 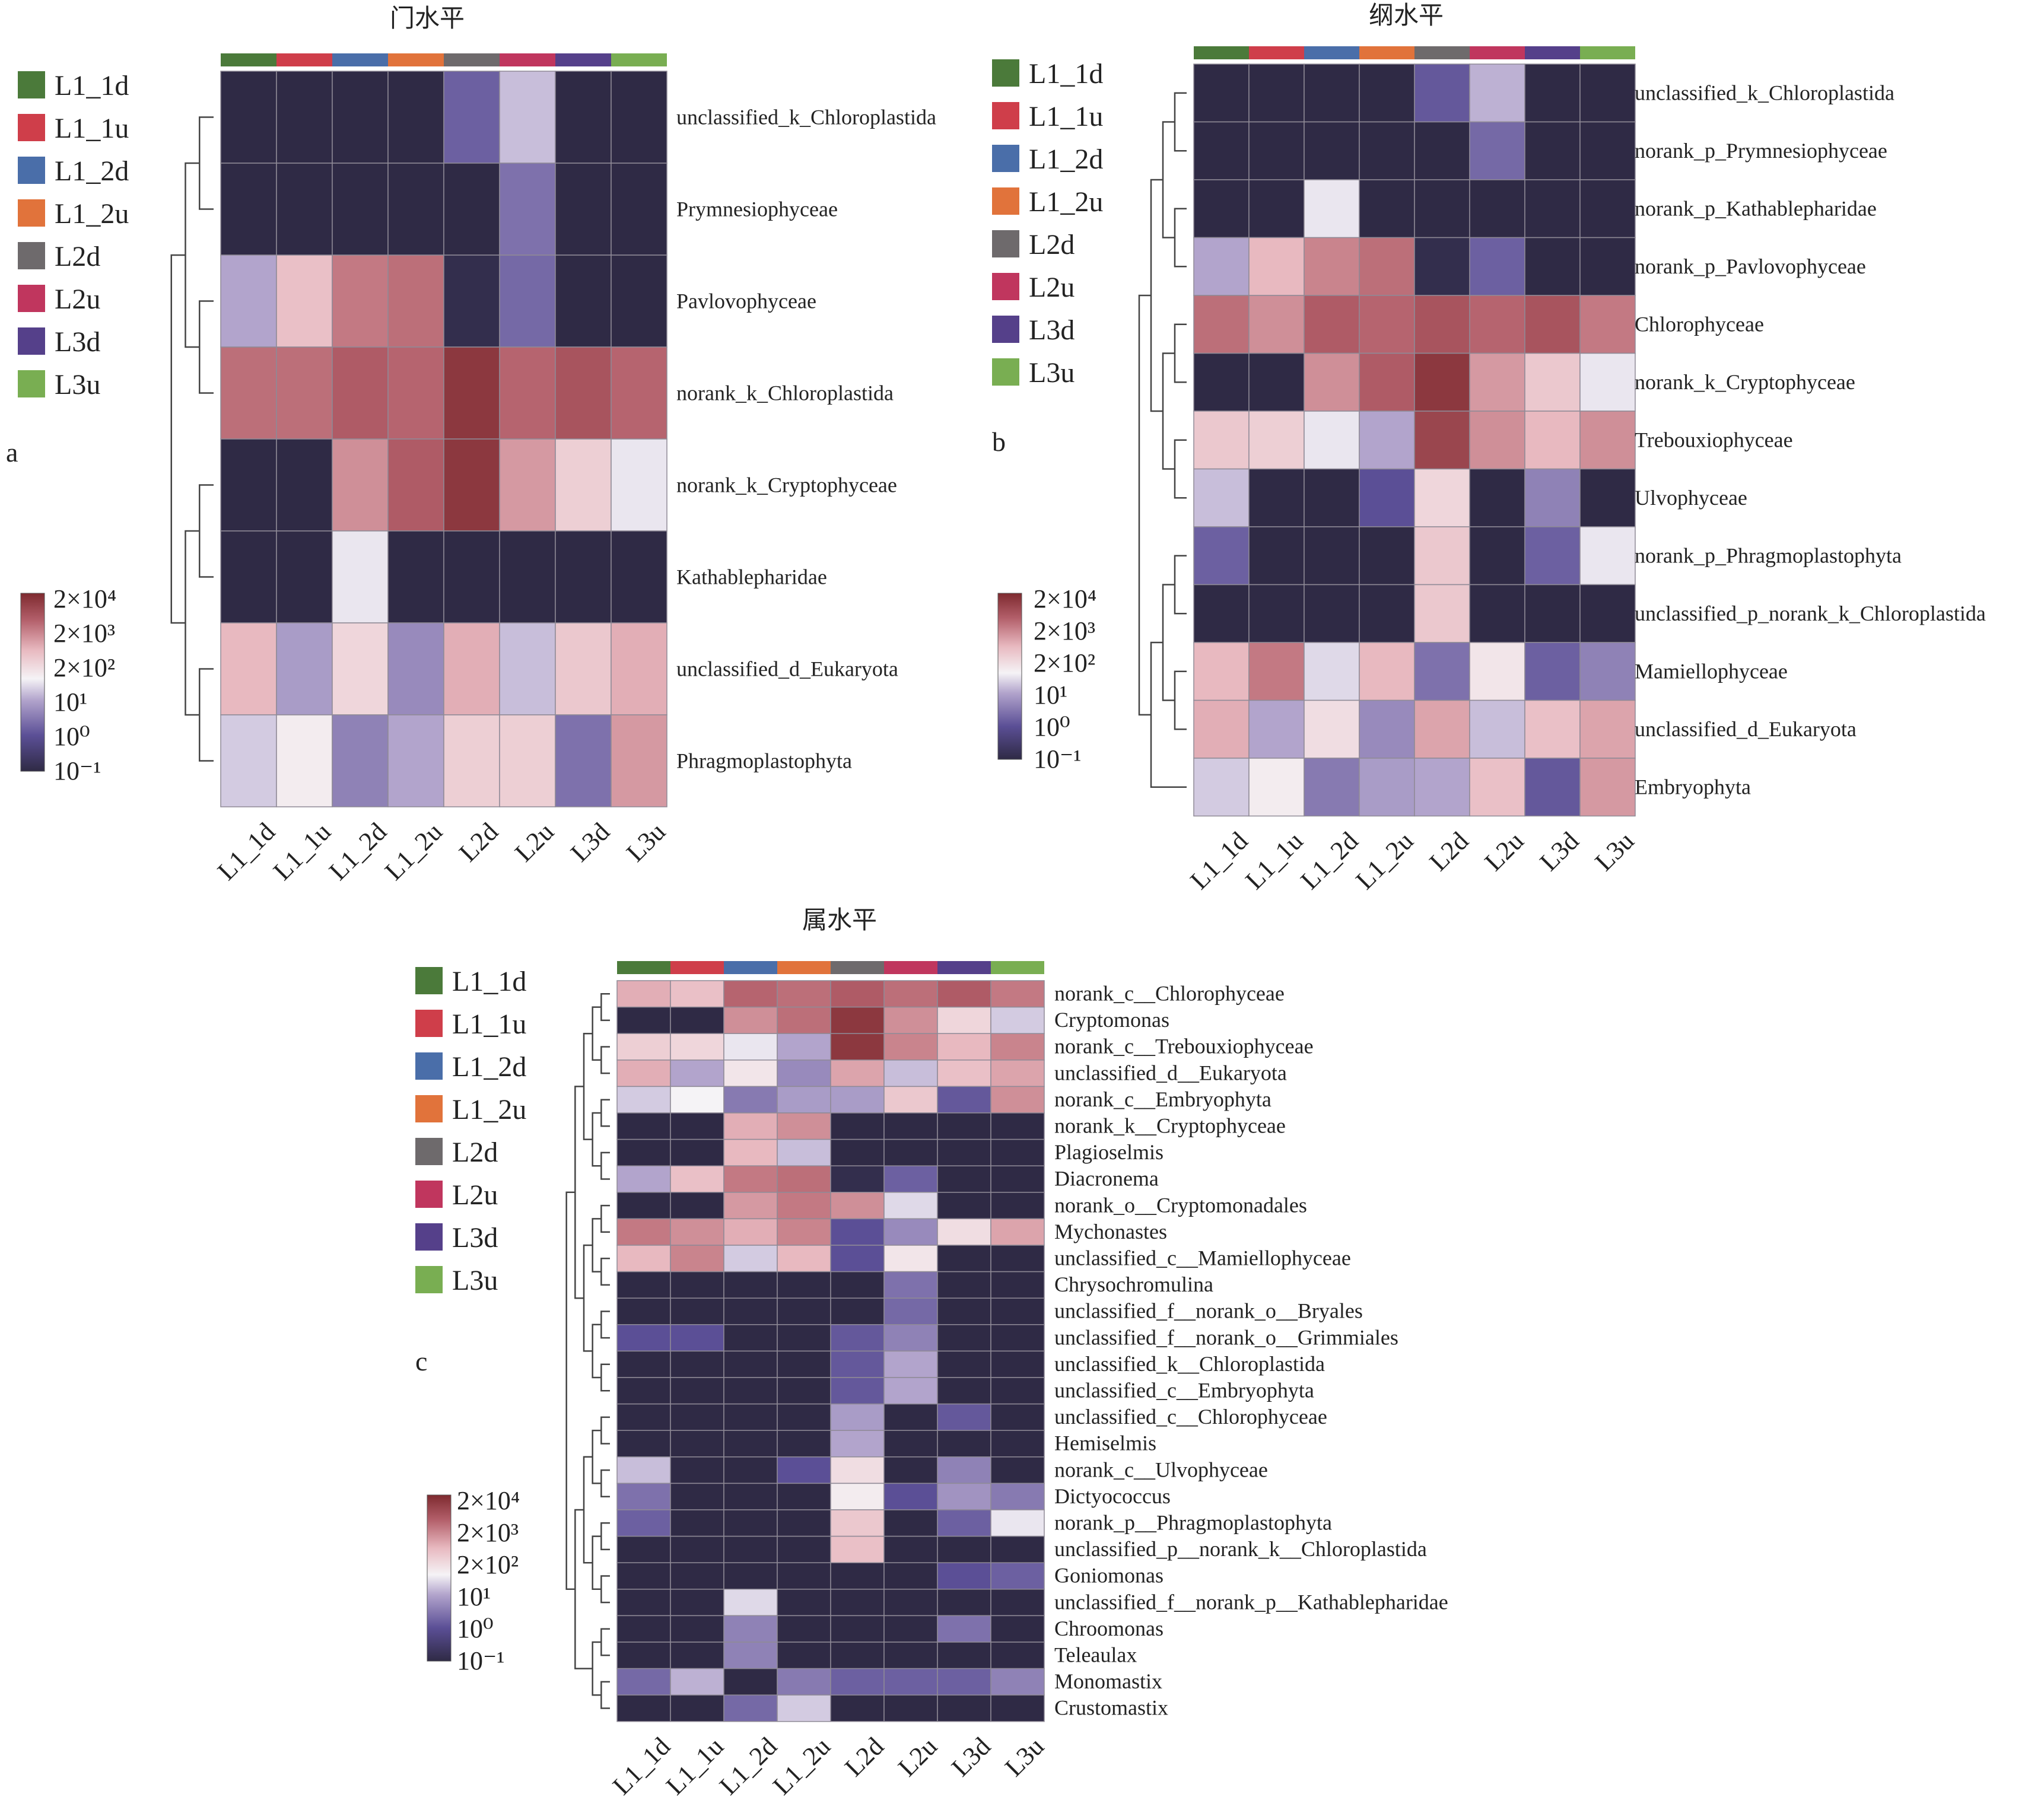 I want to click on color-scale-tick-label: 2×10³, so click(x=488, y=1532).